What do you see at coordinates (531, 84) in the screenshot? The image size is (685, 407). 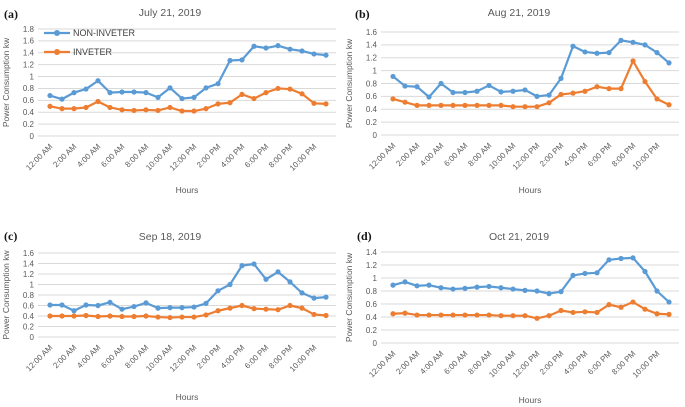 I see `series-inveter` at bounding box center [531, 84].